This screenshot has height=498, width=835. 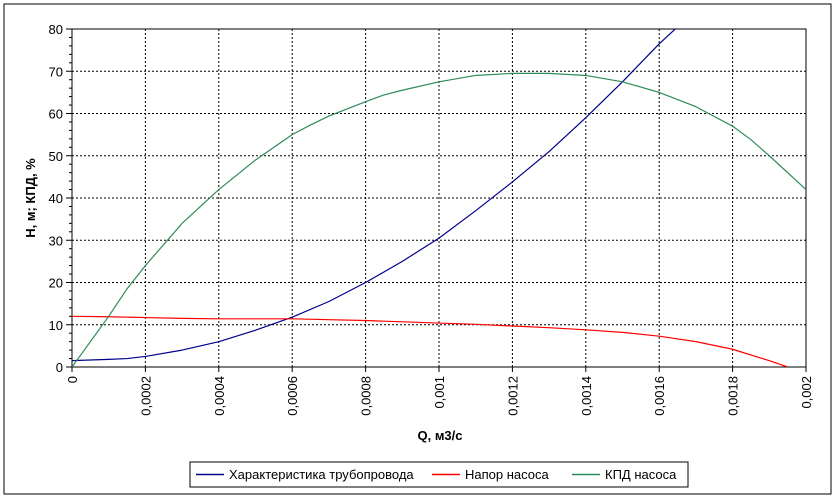 I want to click on y-axis-title: H, м; КПД, %, so click(x=30, y=198).